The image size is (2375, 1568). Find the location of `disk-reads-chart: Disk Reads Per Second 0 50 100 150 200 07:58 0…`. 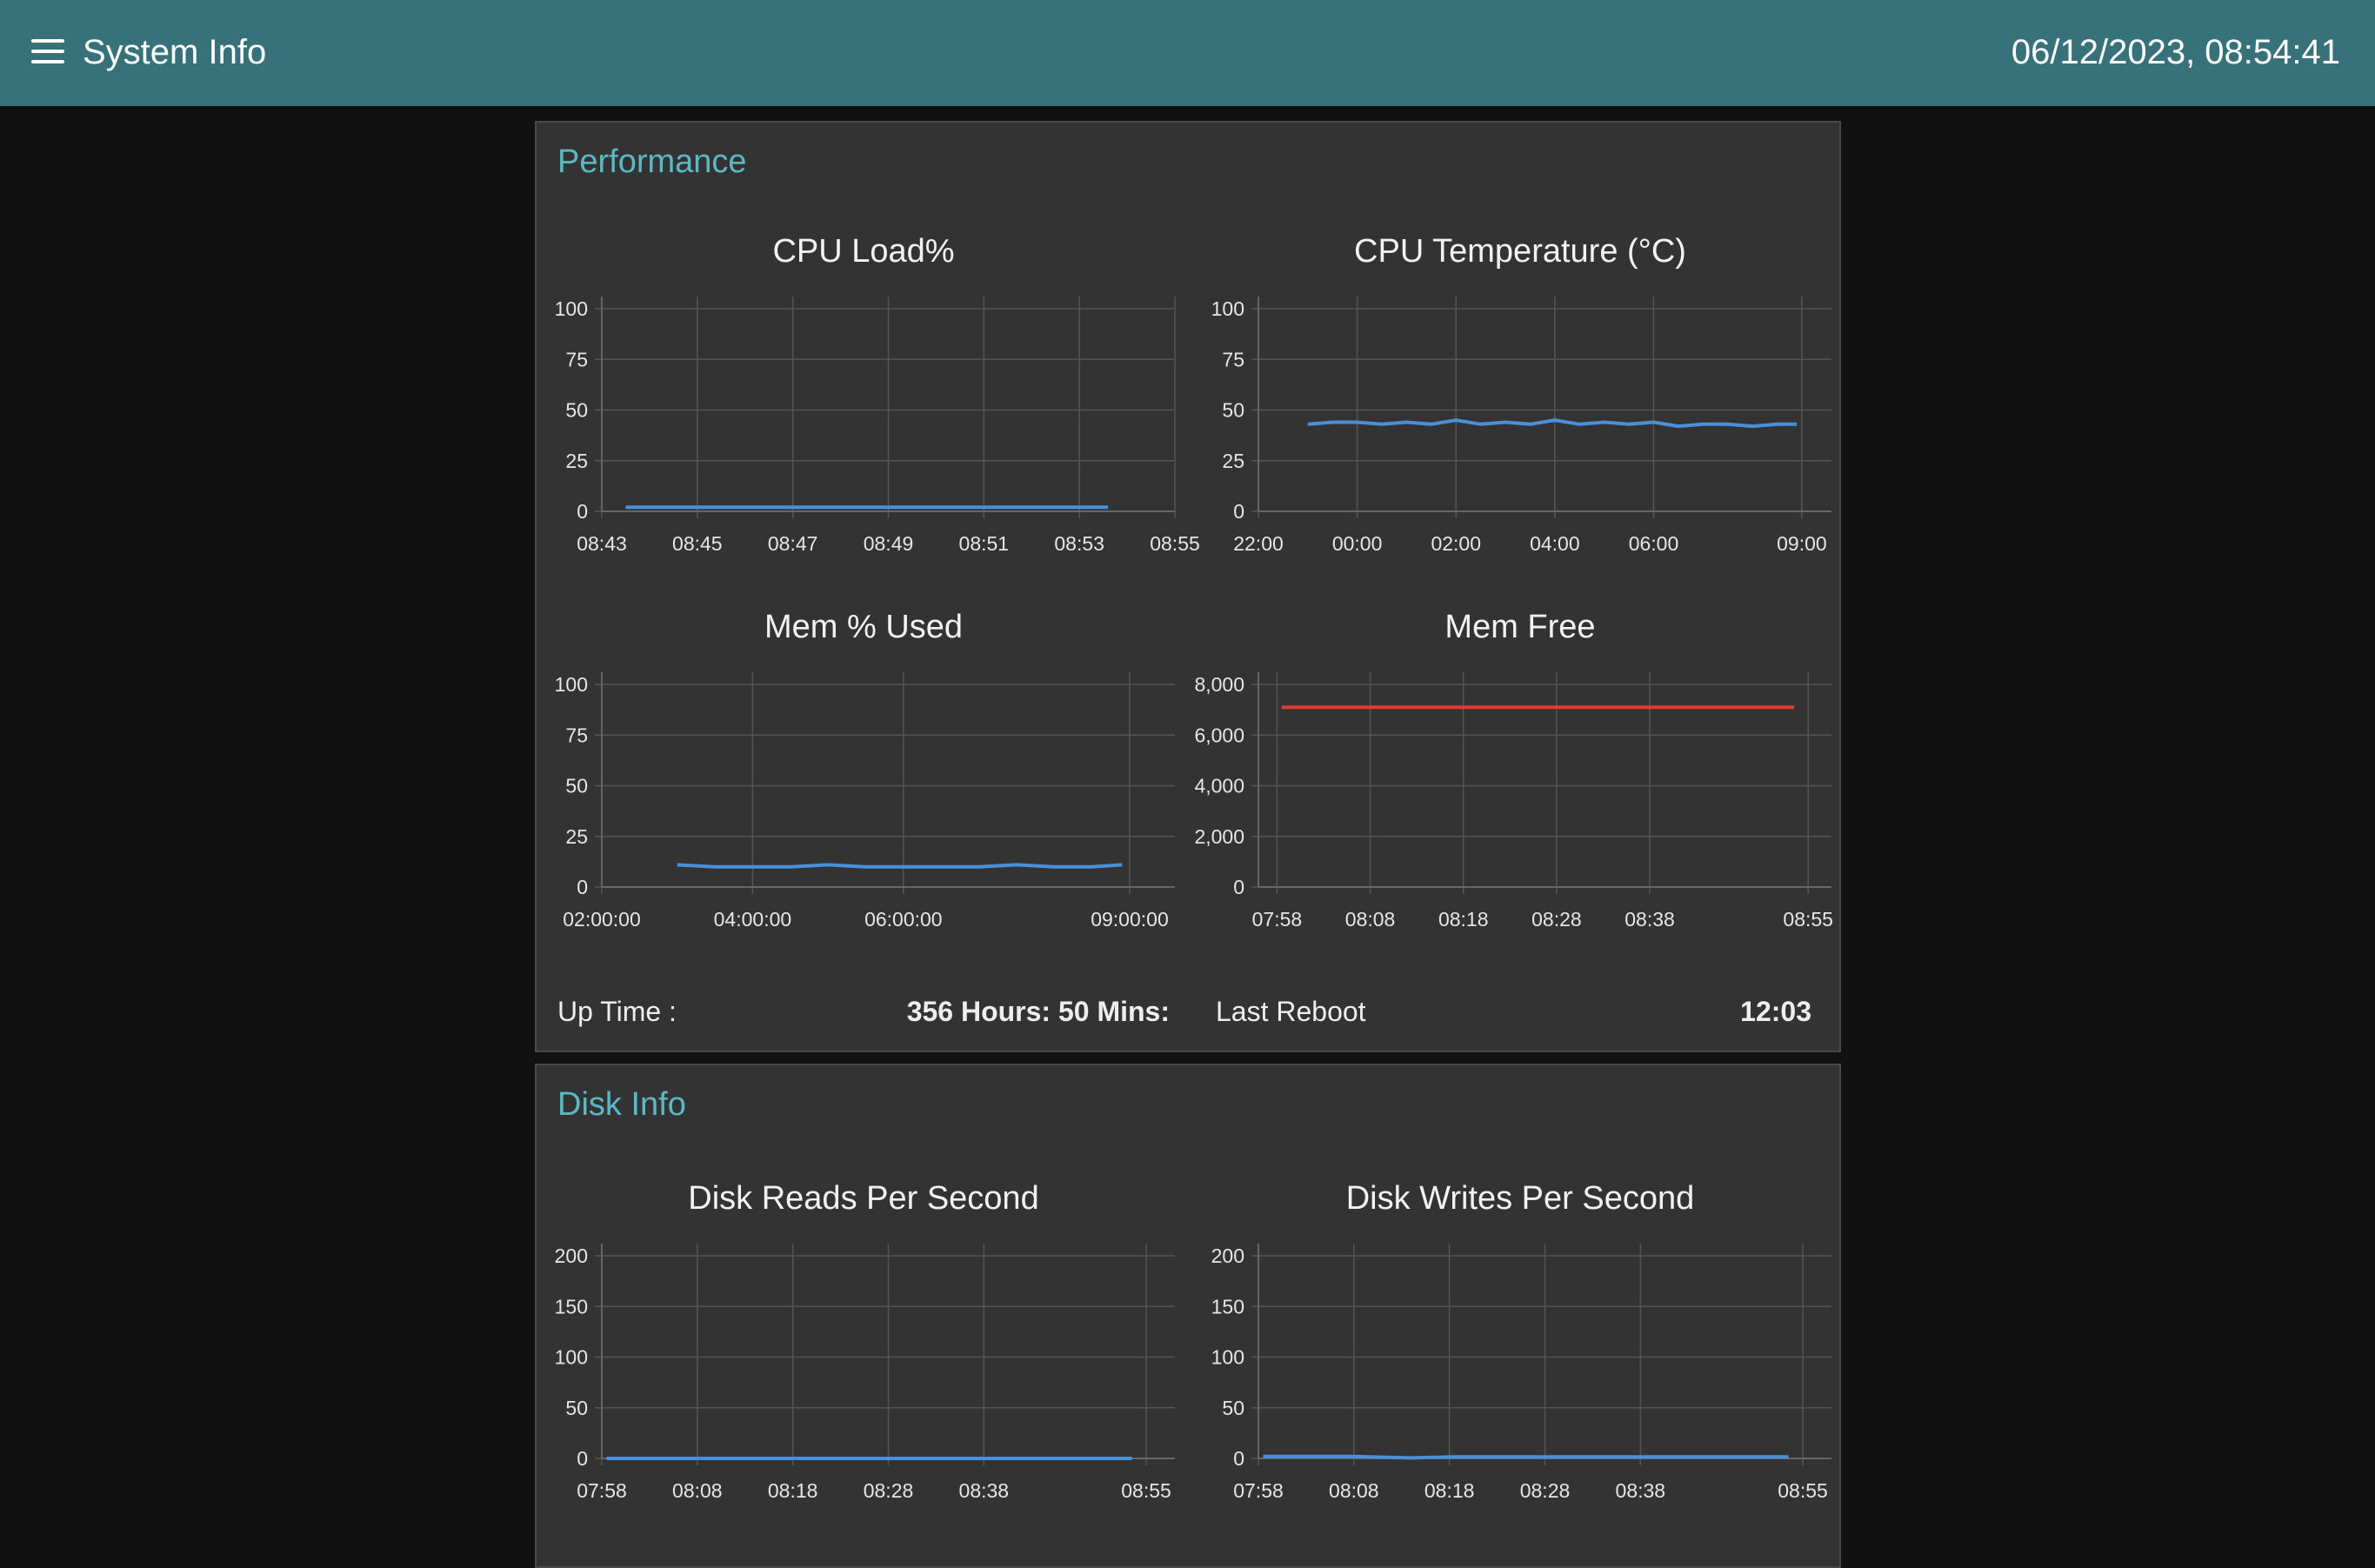

disk-reads-chart: Disk Reads Per Second 0 50 100 150 200 07:58 0… is located at coordinates (863, 1343).